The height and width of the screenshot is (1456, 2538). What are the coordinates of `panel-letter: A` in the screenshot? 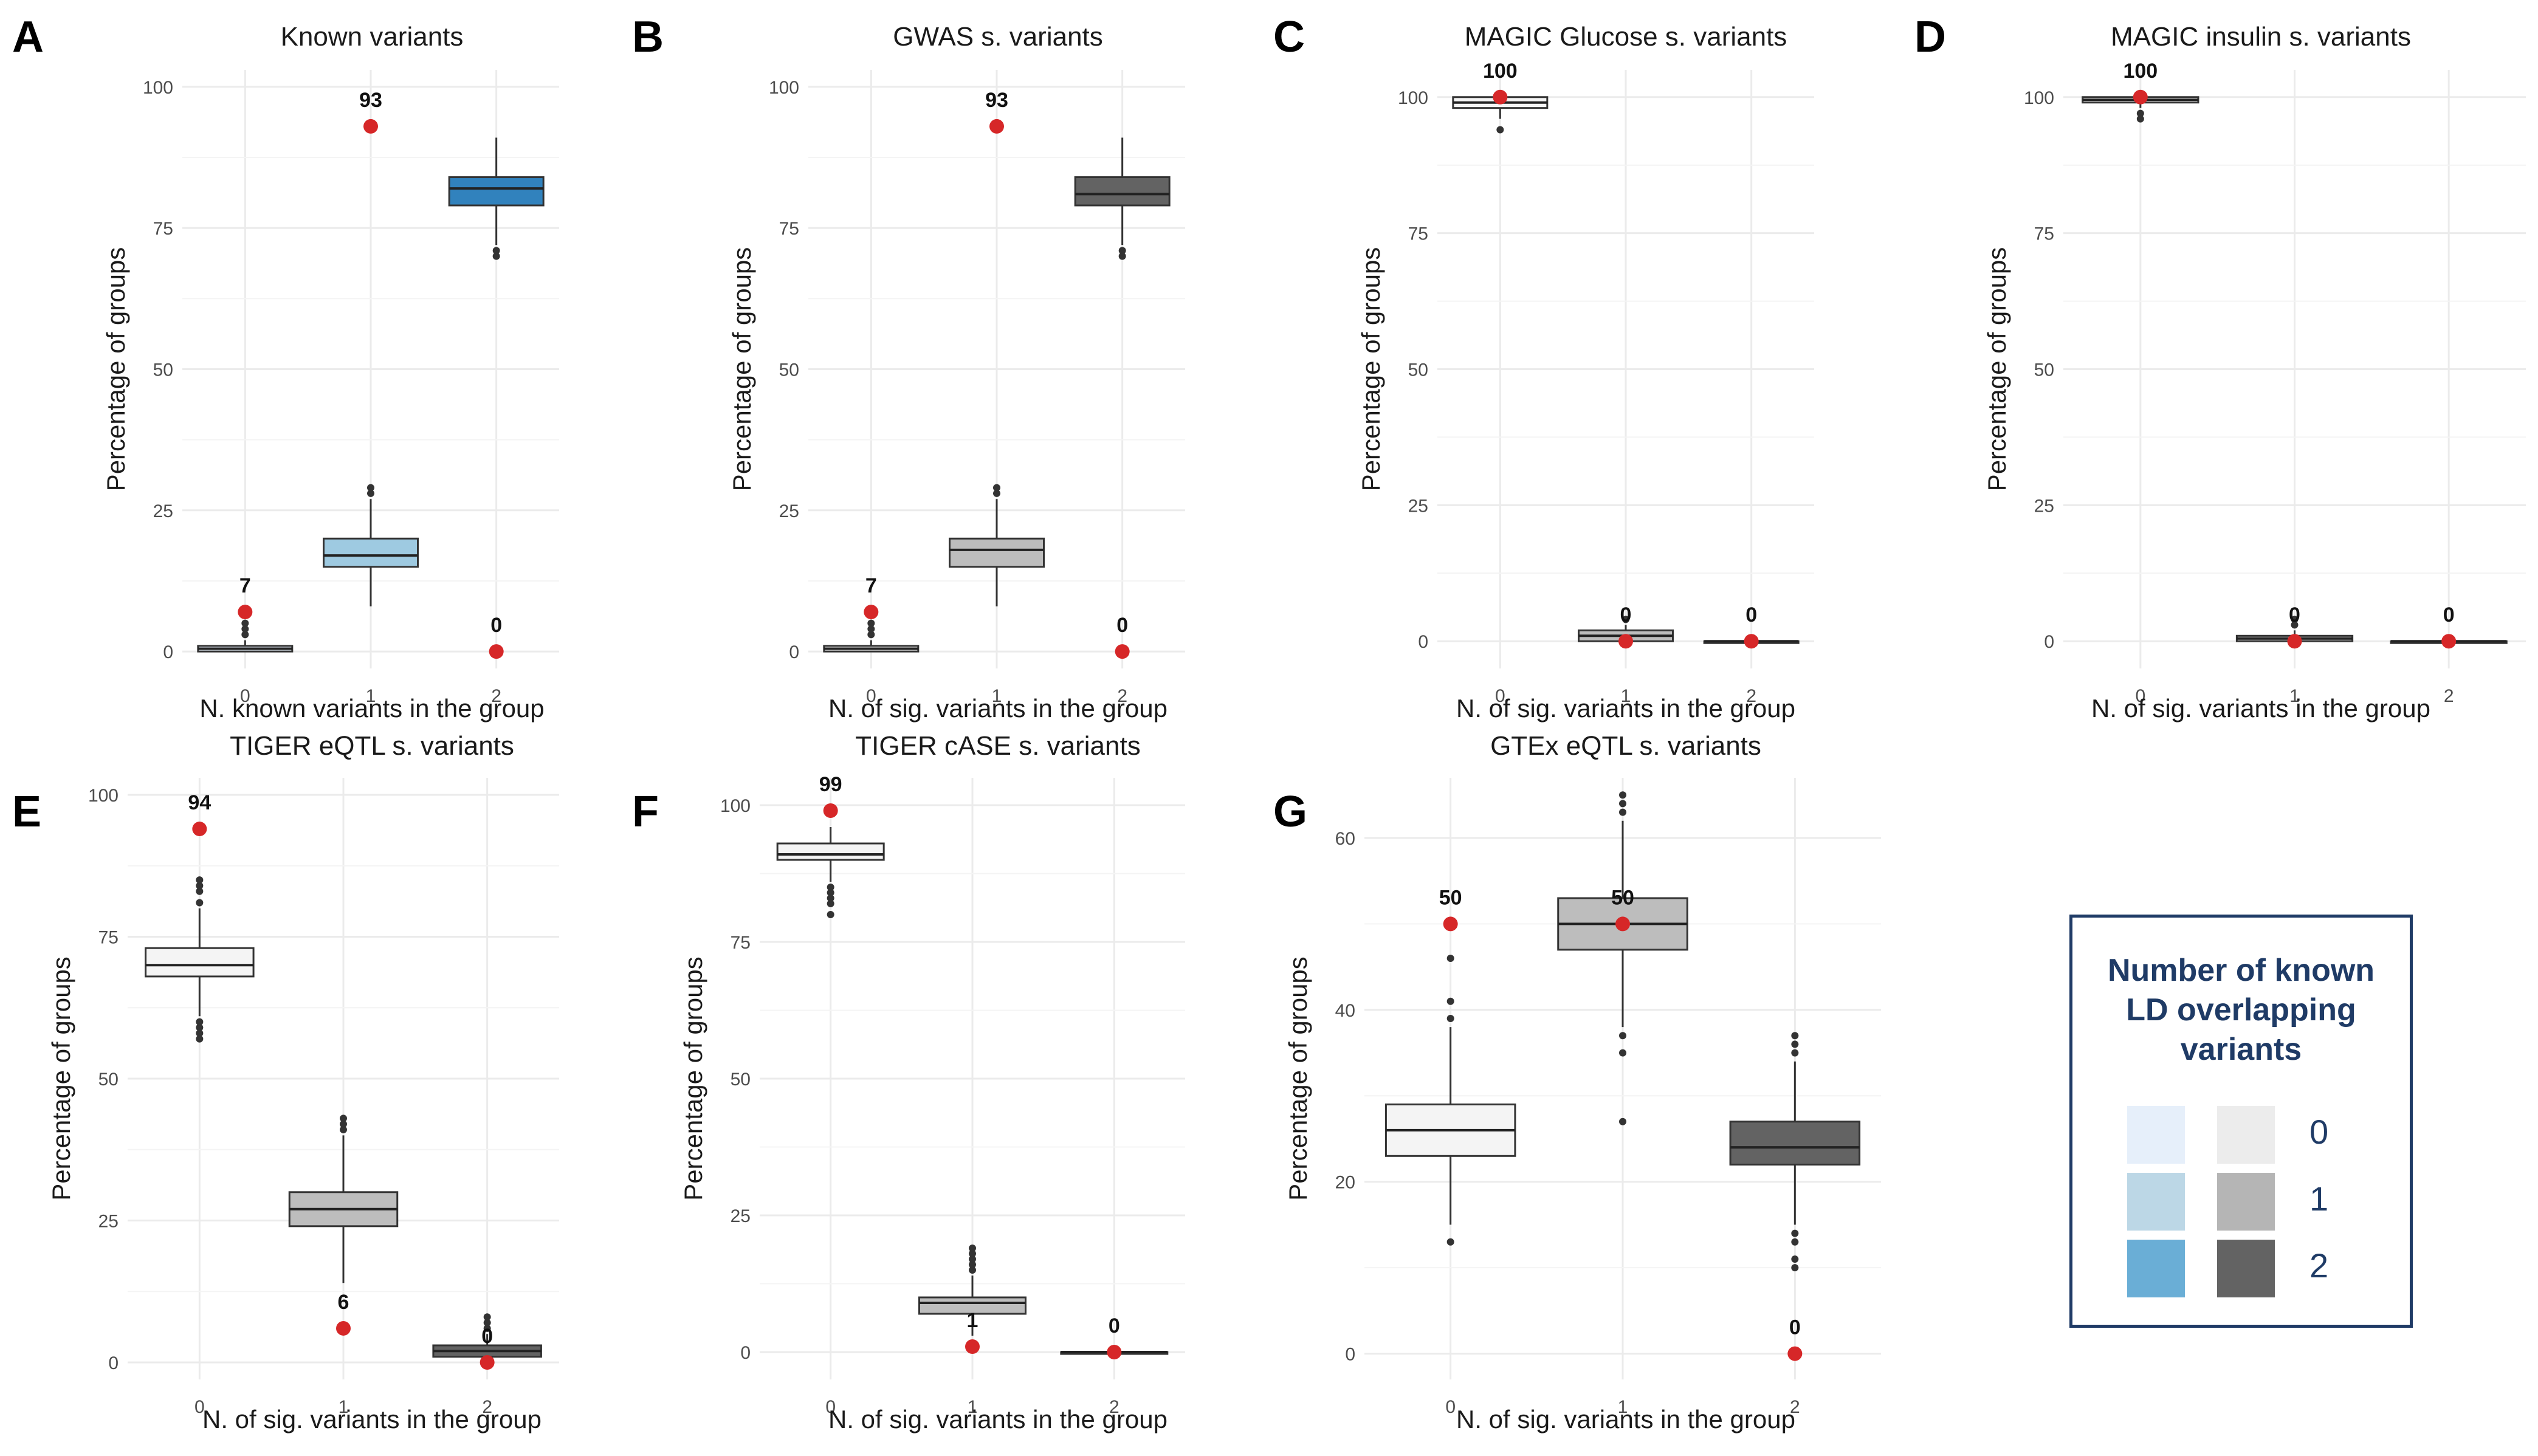 It's located at (28, 37).